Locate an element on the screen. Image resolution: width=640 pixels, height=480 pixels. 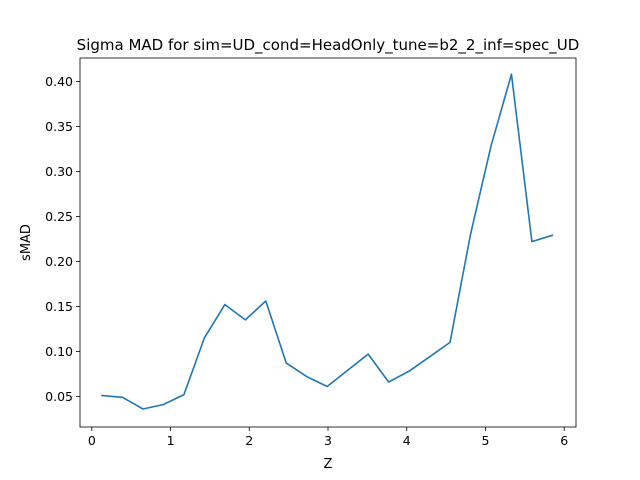
x-tick-label: 5 is located at coordinates (485, 440).